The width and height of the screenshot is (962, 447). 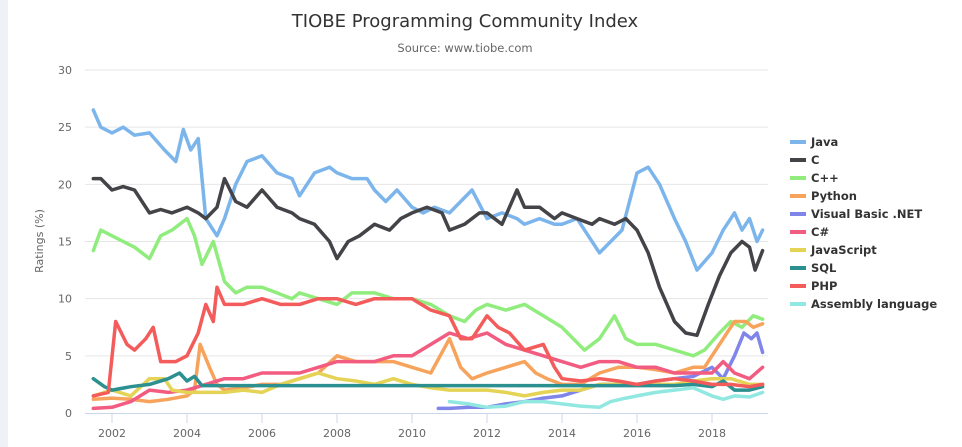 I want to click on y-tick-label: 30, so click(x=65, y=70).